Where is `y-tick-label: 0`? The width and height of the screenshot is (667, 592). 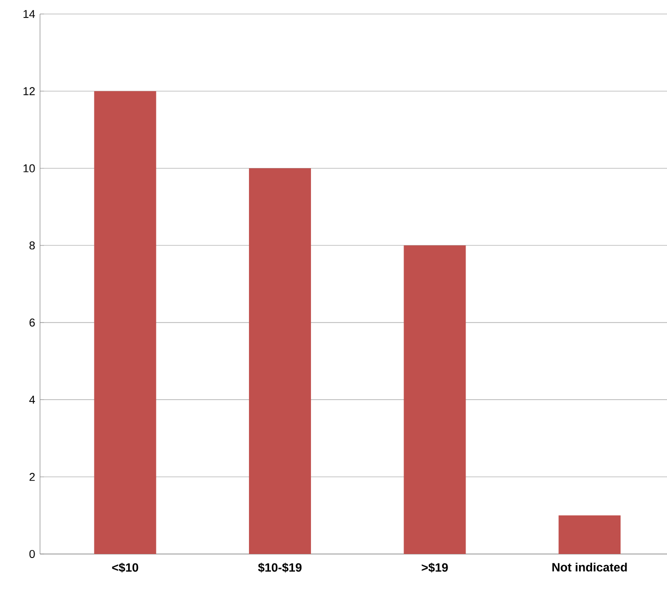
y-tick-label: 0 is located at coordinates (32, 554).